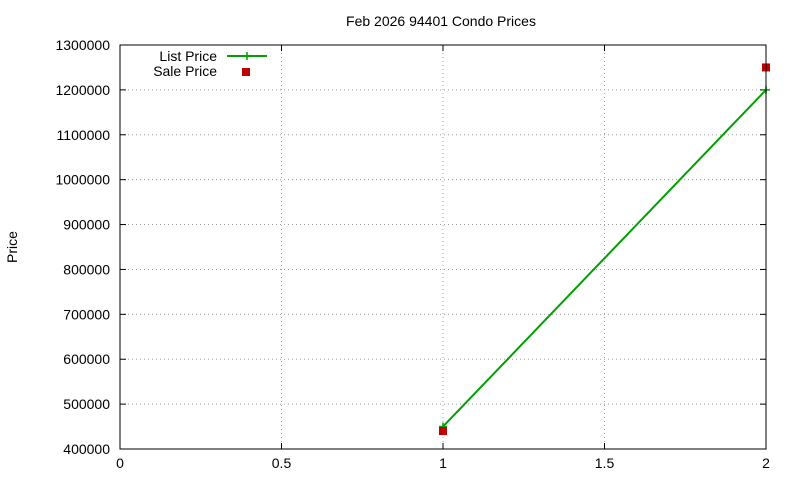  What do you see at coordinates (766, 463) in the screenshot?
I see `x-tick-label: 2` at bounding box center [766, 463].